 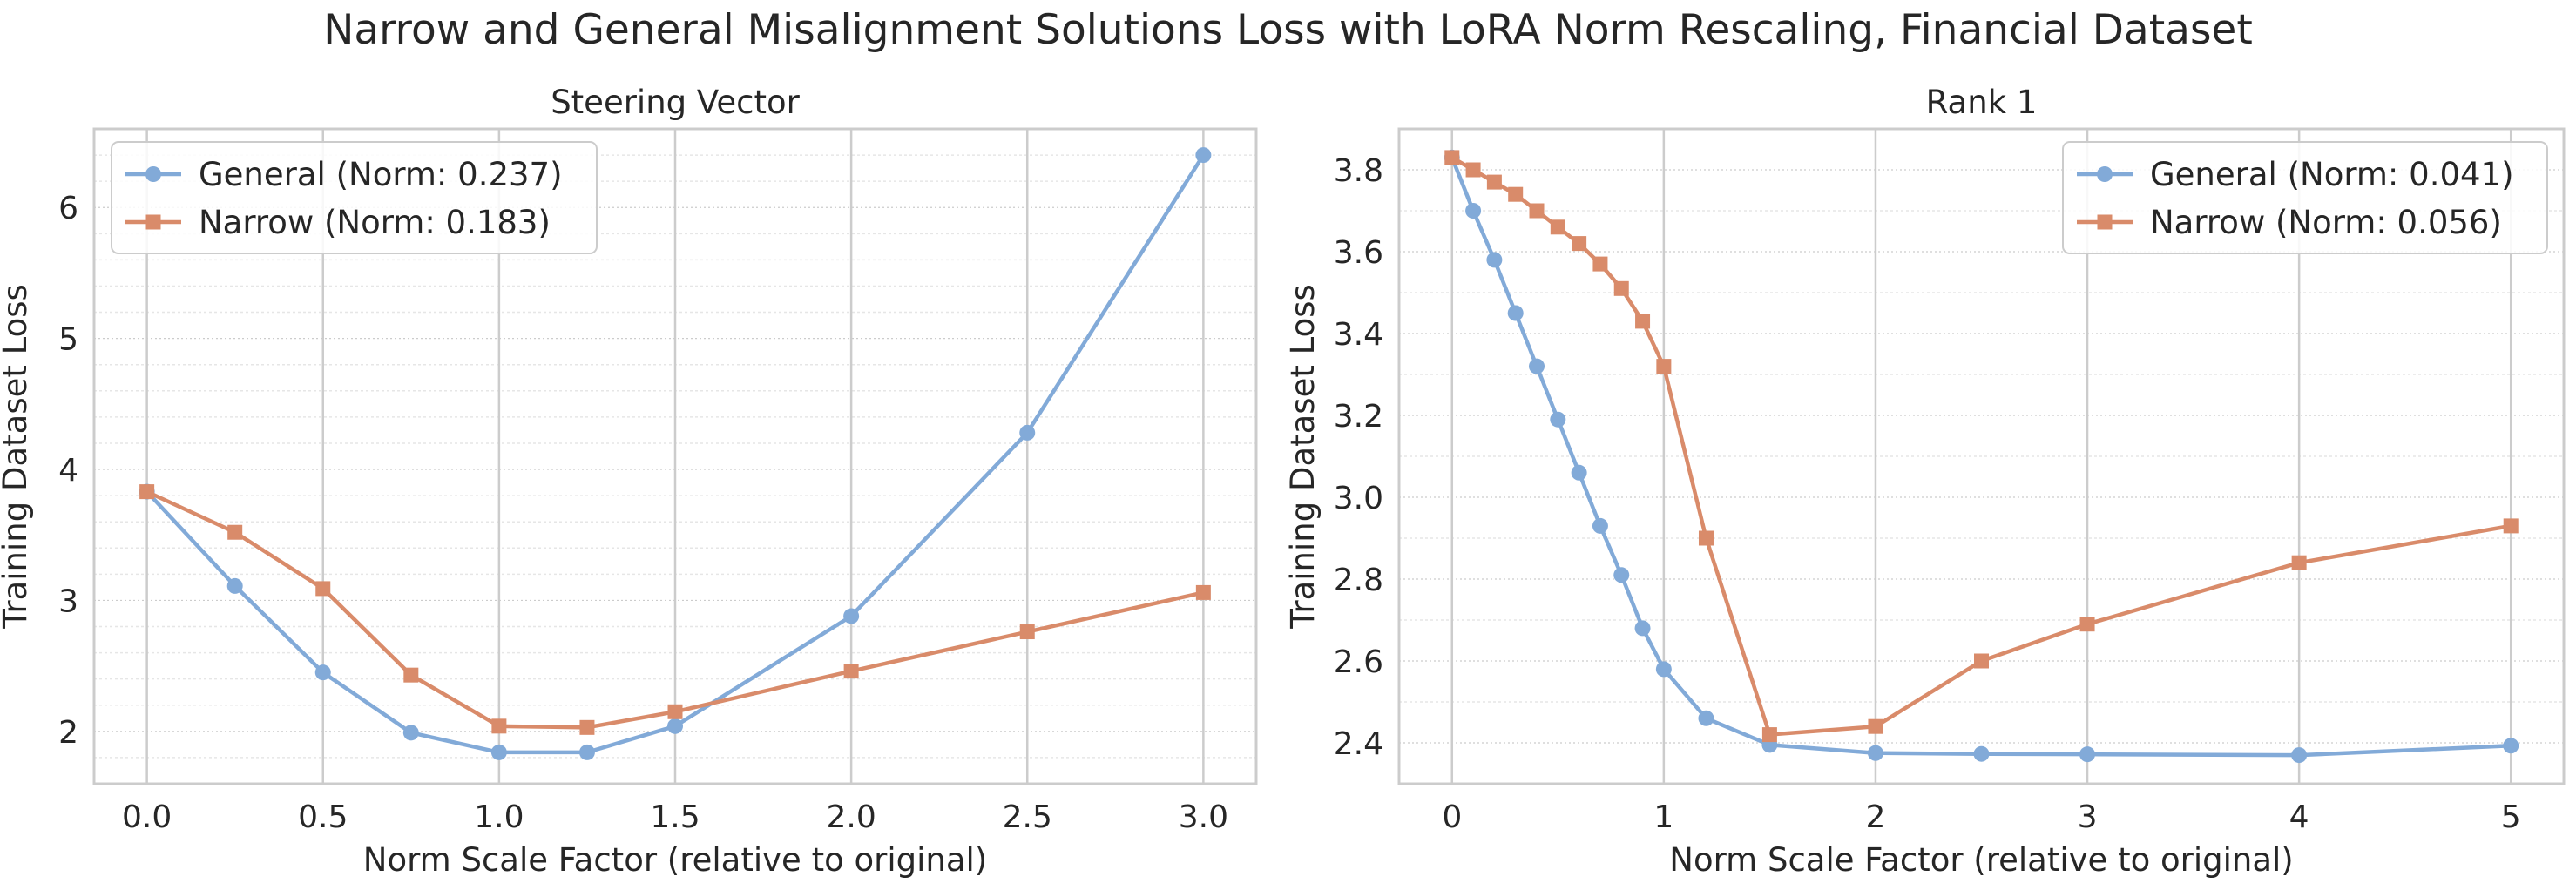 What do you see at coordinates (1358, 498) in the screenshot?
I see `y-tick-label: 3.0` at bounding box center [1358, 498].